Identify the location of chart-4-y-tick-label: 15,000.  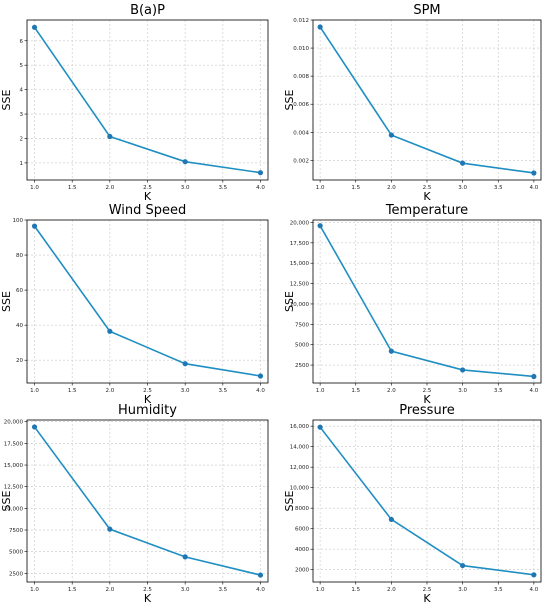
(300, 264).